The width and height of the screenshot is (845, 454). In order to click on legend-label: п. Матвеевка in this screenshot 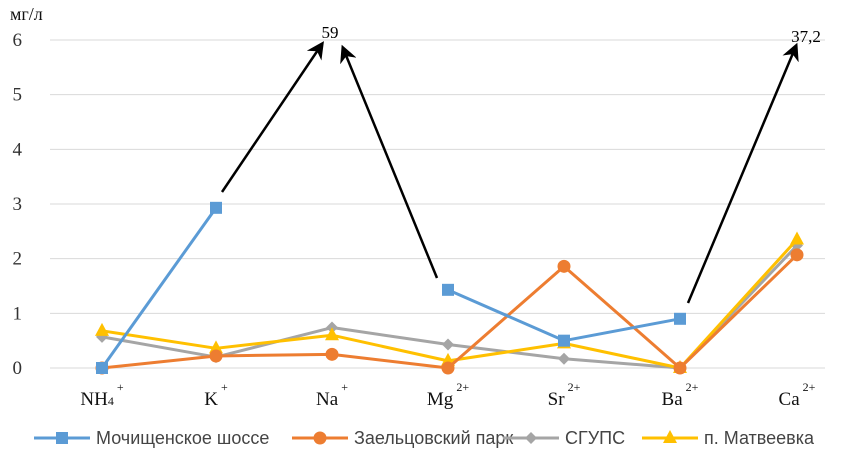, I will do `click(759, 438)`.